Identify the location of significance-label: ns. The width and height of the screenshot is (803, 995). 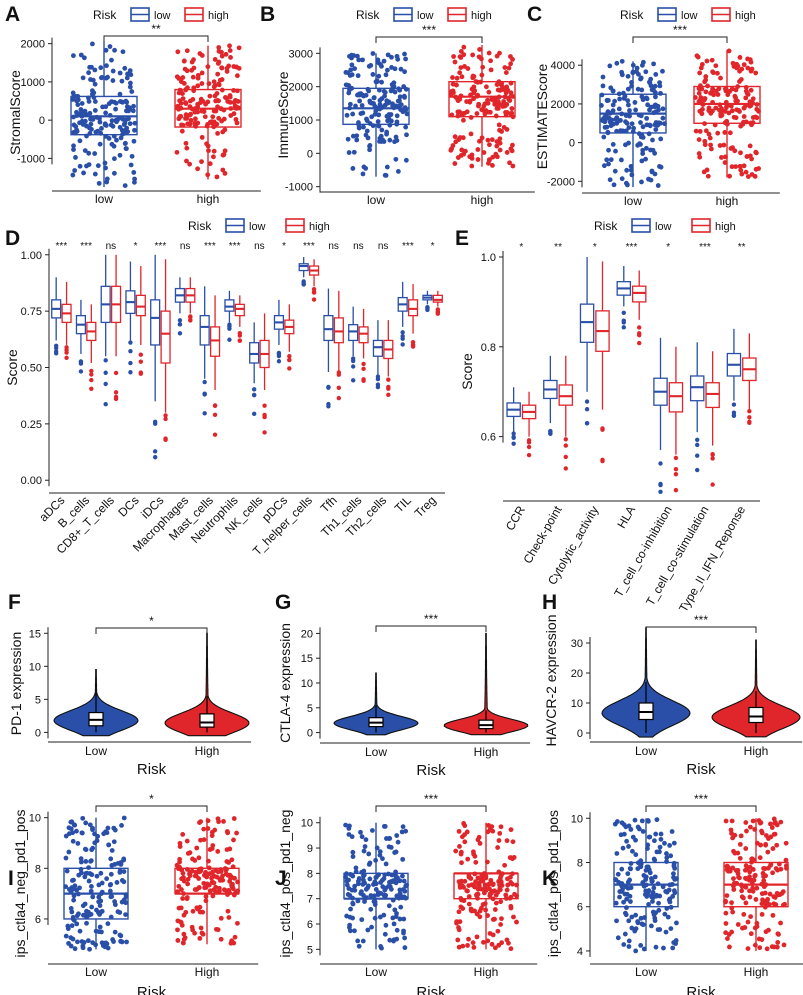
(185, 246).